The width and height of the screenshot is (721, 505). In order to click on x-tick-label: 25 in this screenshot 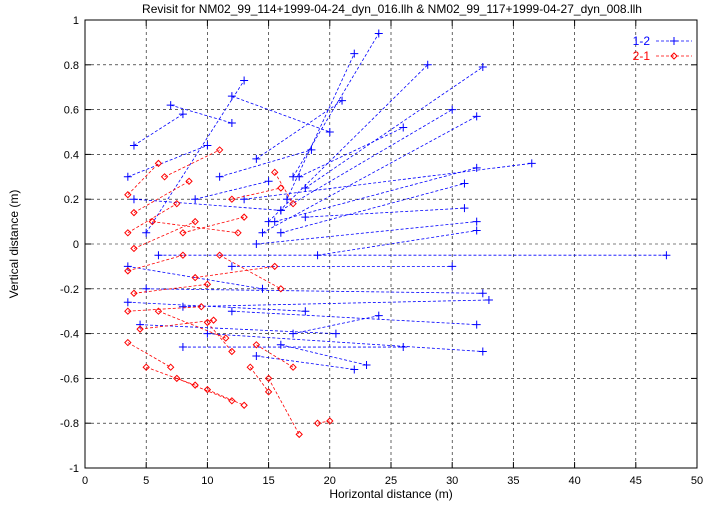, I will do `click(391, 481)`.